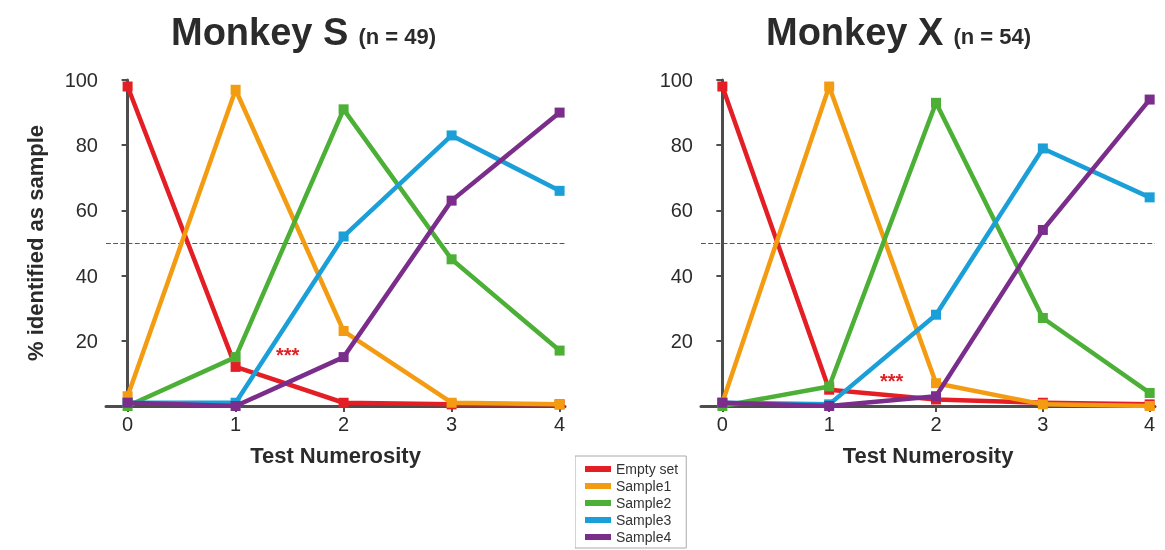 Image resolution: width=1165 pixels, height=550 pixels. What do you see at coordinates (992, 36) in the screenshot?
I see `chart-subtitle: (n = 54)` at bounding box center [992, 36].